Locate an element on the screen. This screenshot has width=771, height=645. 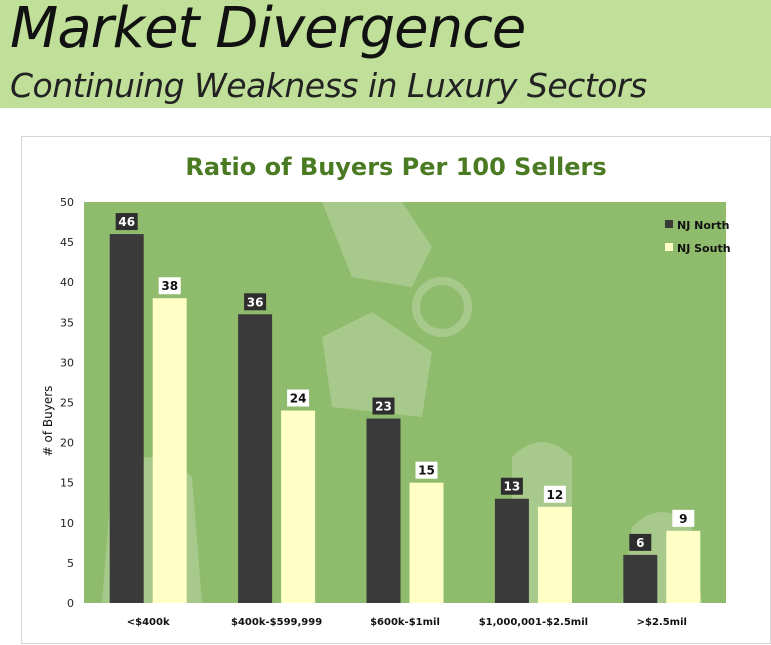
y-tick-label: 25 is located at coordinates (67, 403).